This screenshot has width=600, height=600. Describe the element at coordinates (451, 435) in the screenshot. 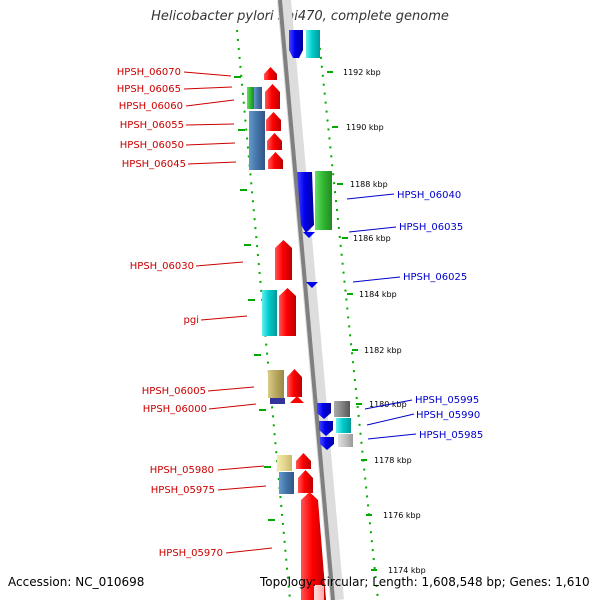

I see `gene-label: HPSH_05985` at that location.